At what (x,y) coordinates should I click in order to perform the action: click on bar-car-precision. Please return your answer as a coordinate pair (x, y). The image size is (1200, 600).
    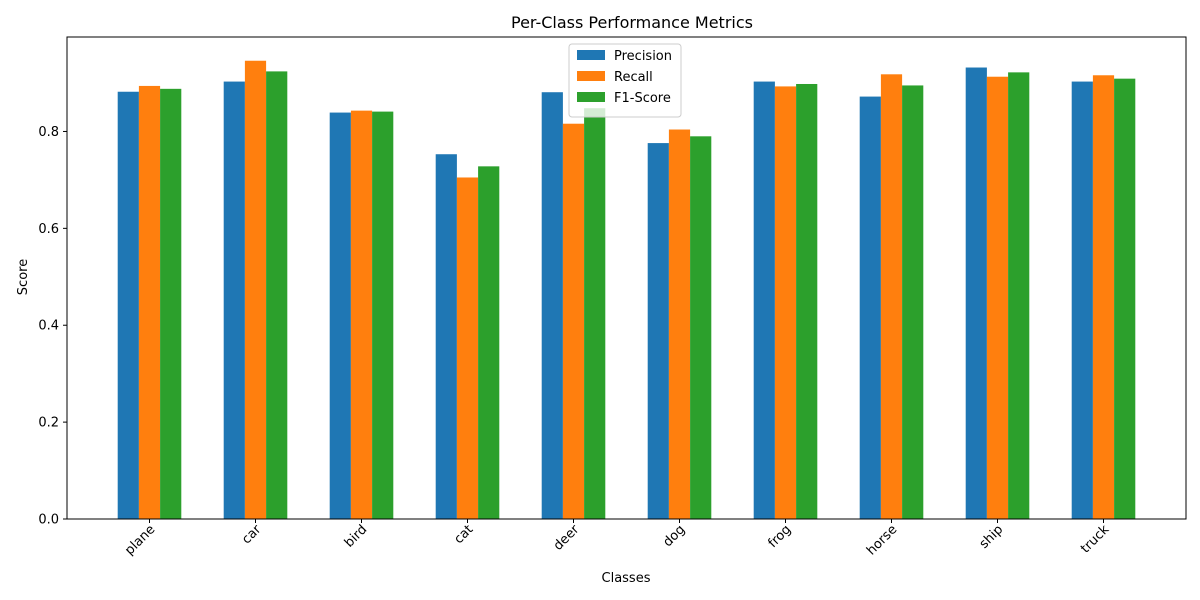
    Looking at the image, I should click on (234, 300).